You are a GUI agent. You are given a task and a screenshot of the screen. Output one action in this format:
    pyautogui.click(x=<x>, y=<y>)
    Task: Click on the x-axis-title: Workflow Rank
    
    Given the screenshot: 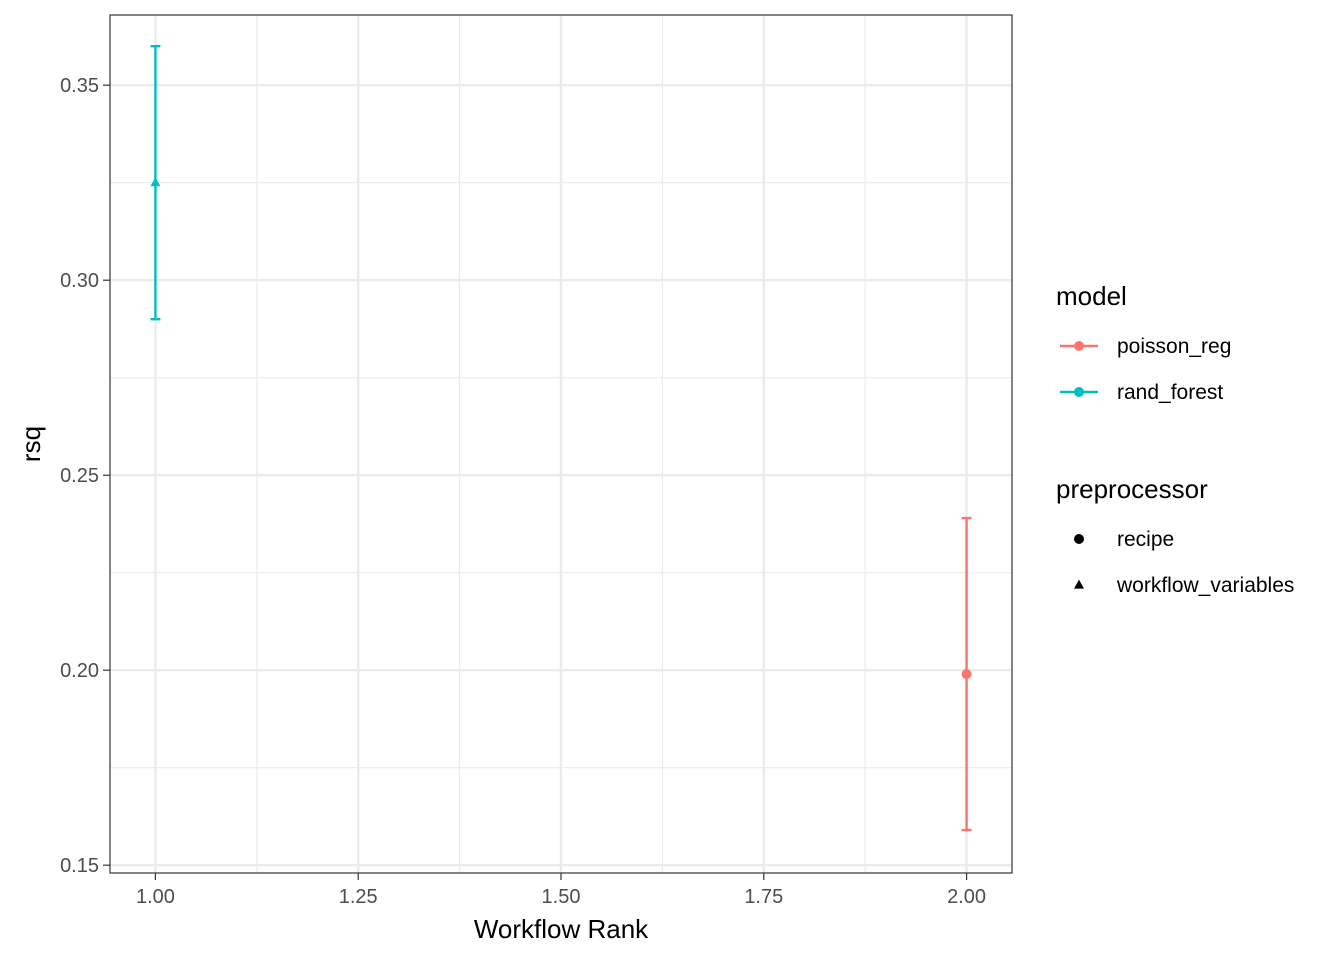 What is the action you would take?
    pyautogui.click(x=561, y=929)
    